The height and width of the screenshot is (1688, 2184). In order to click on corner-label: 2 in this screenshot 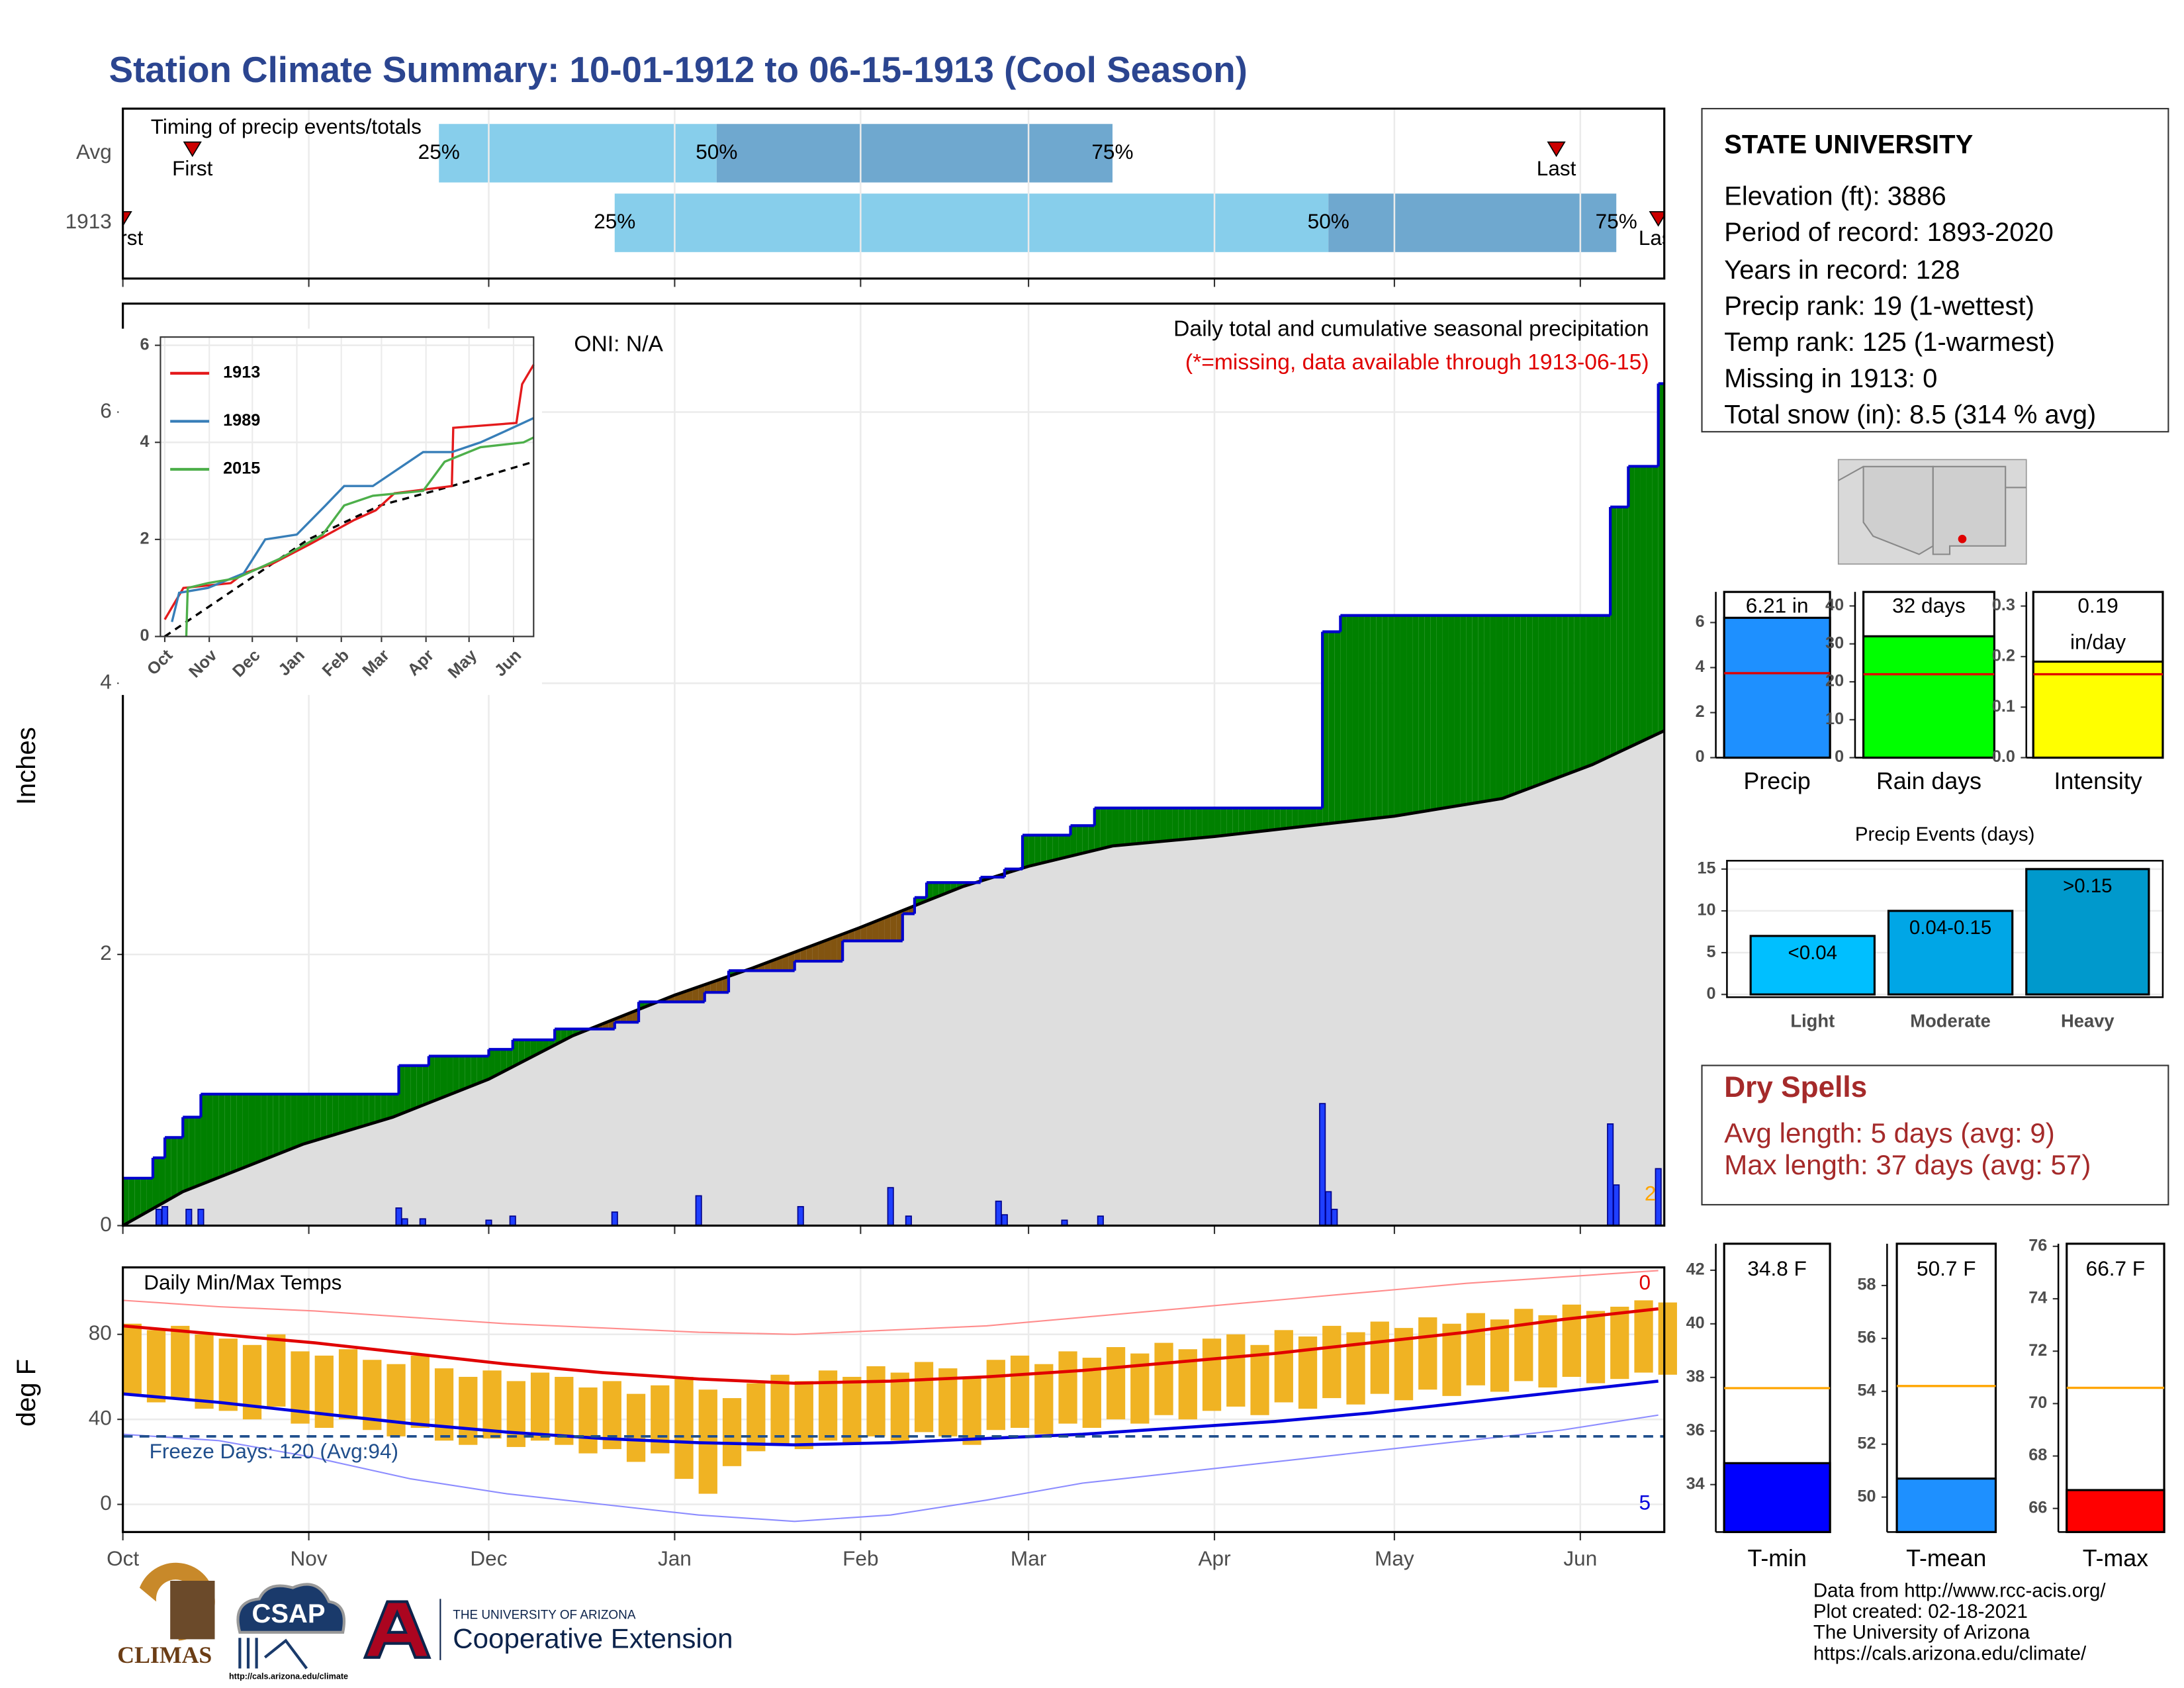, I will do `click(1651, 1193)`.